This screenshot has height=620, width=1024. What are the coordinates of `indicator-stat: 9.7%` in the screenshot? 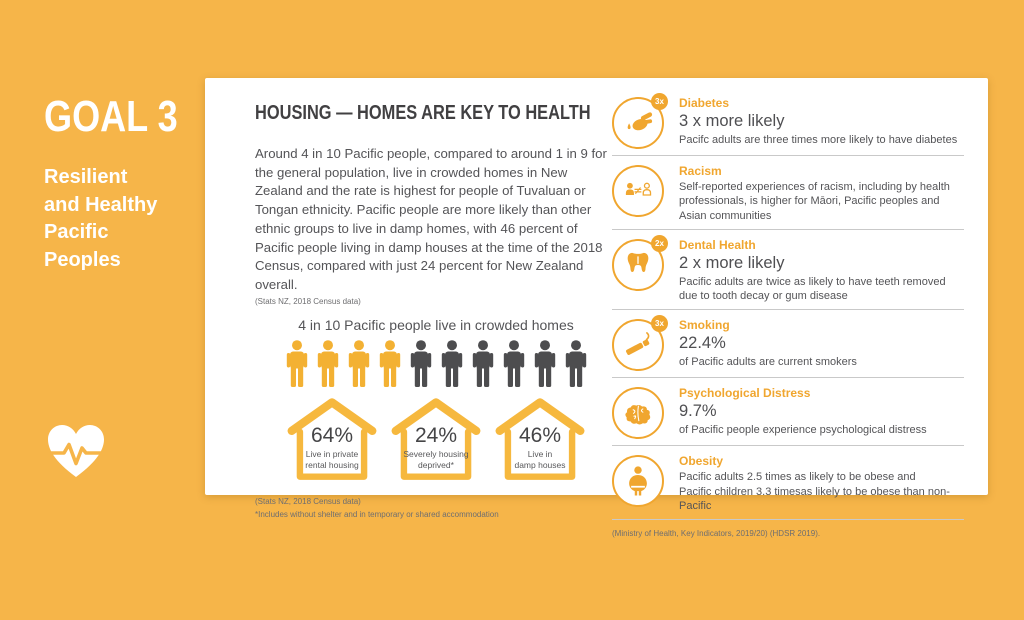 It's located at (698, 411).